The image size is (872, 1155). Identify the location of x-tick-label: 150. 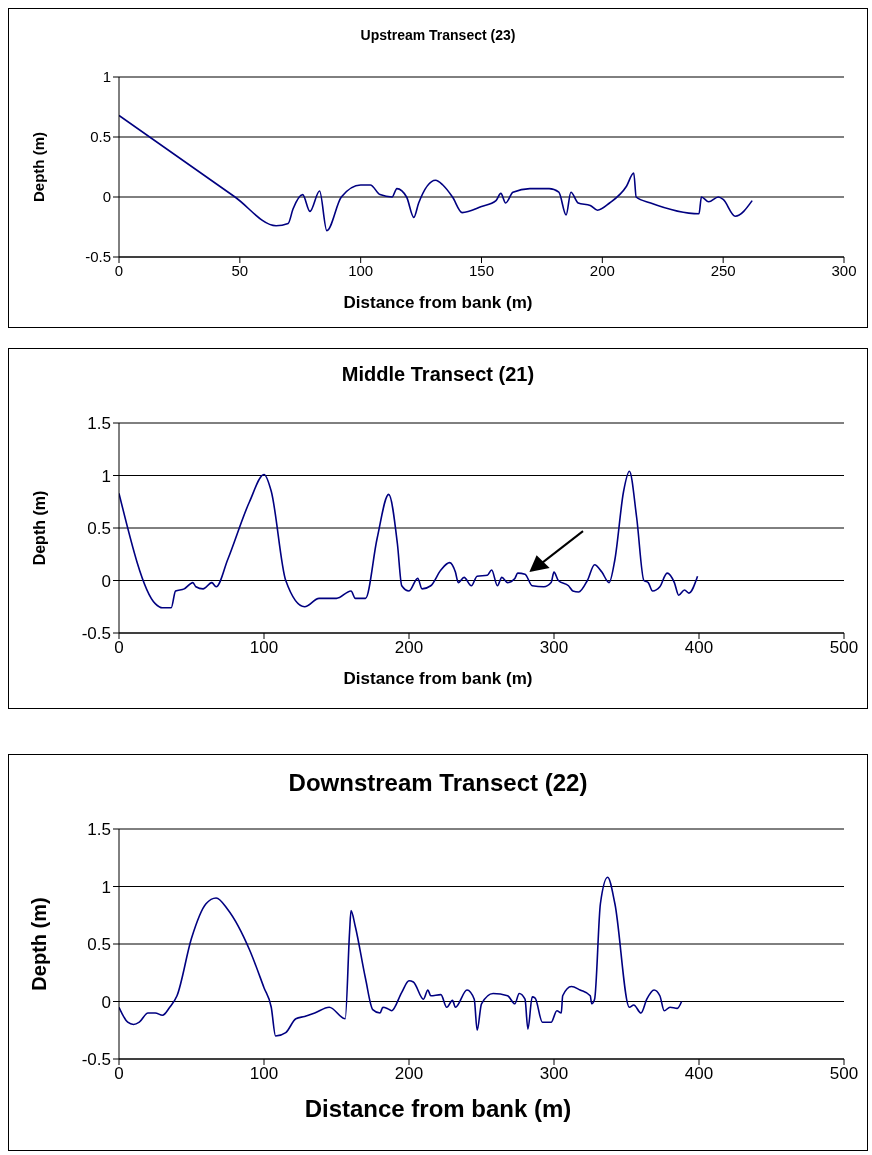
(481, 270).